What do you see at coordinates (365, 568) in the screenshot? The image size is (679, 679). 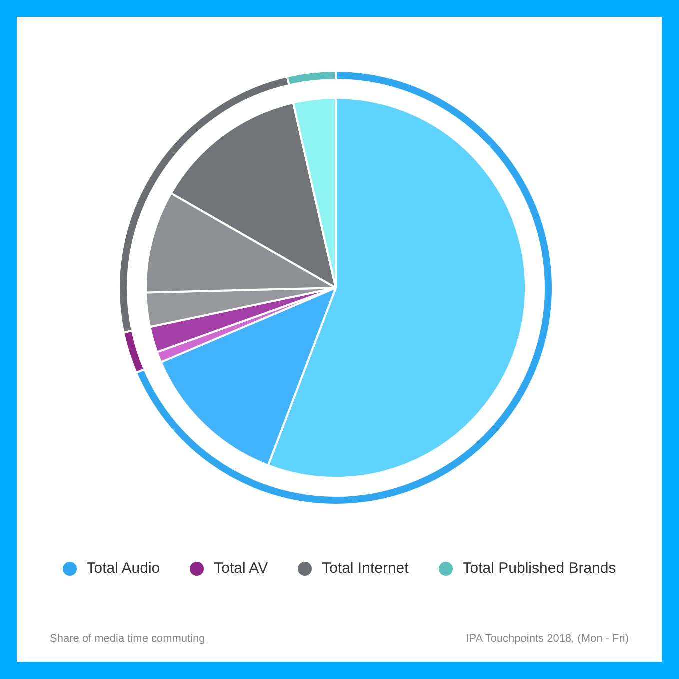 I see `legend-label: Total Internet` at bounding box center [365, 568].